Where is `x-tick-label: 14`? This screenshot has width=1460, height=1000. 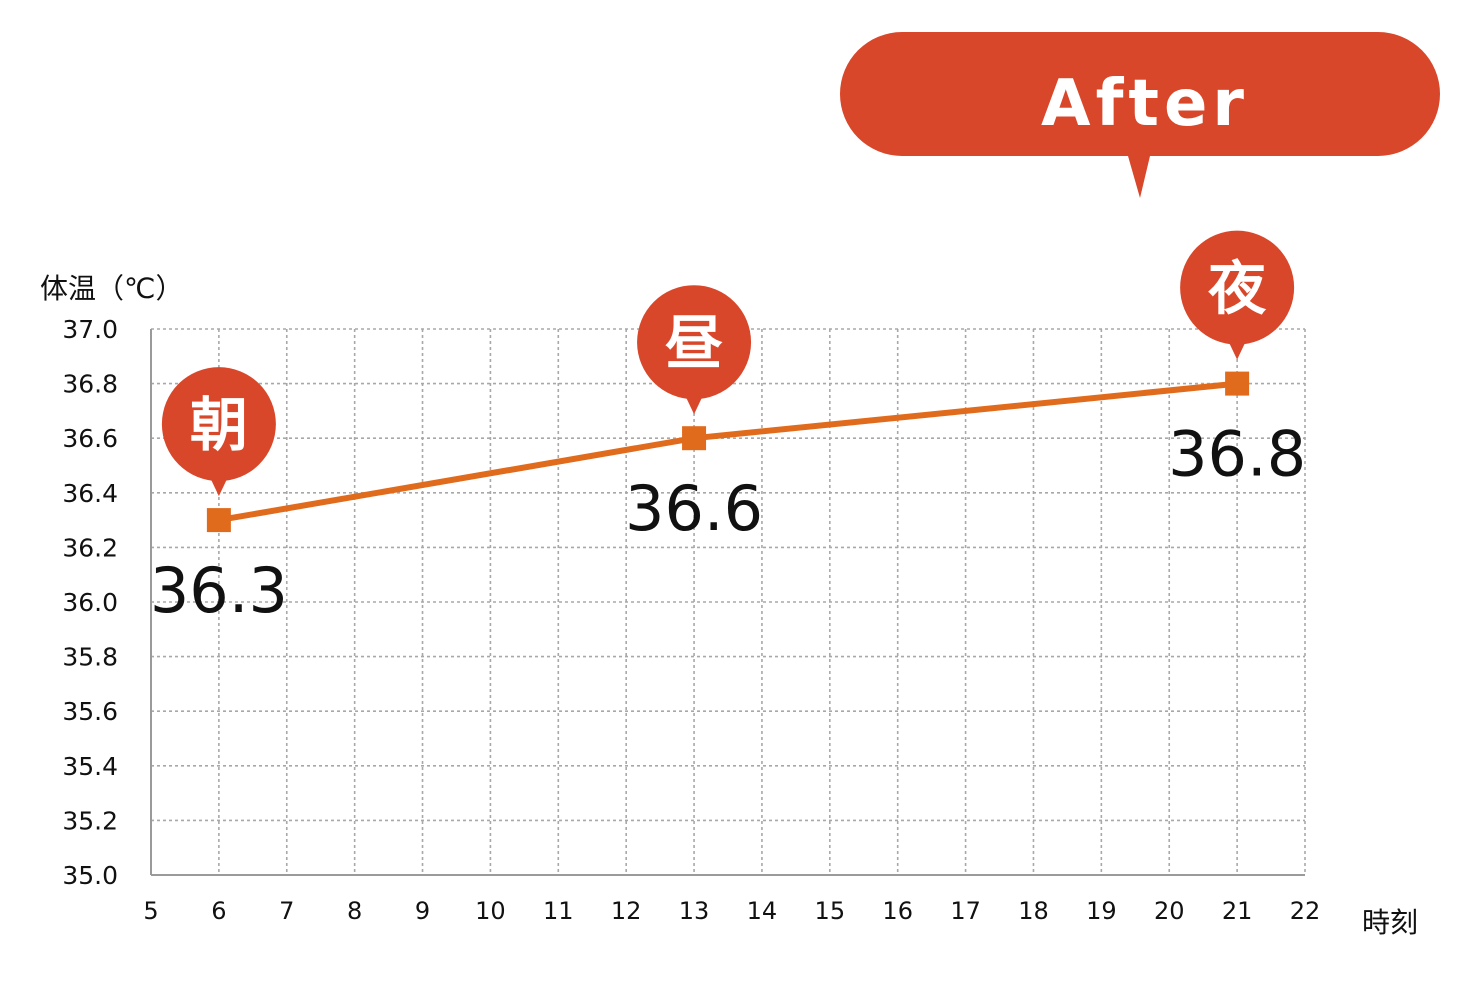
x-tick-label: 14 is located at coordinates (762, 911).